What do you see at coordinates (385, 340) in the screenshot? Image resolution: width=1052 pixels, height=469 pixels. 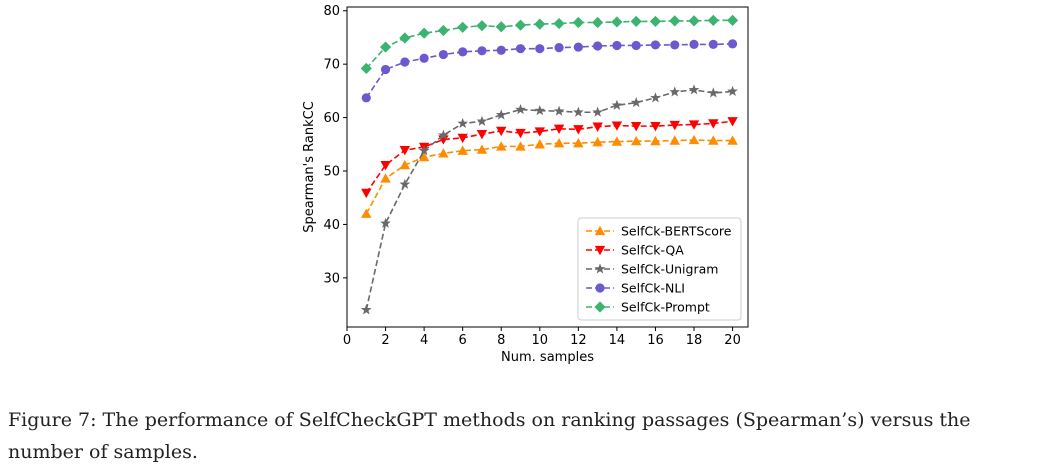 I see `x-tick-label: 2` at bounding box center [385, 340].